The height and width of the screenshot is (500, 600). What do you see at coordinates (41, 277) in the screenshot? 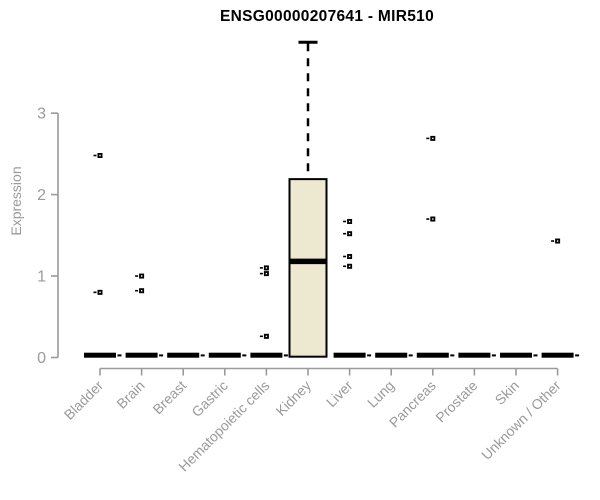
I see `y-tick-label: 1` at bounding box center [41, 277].